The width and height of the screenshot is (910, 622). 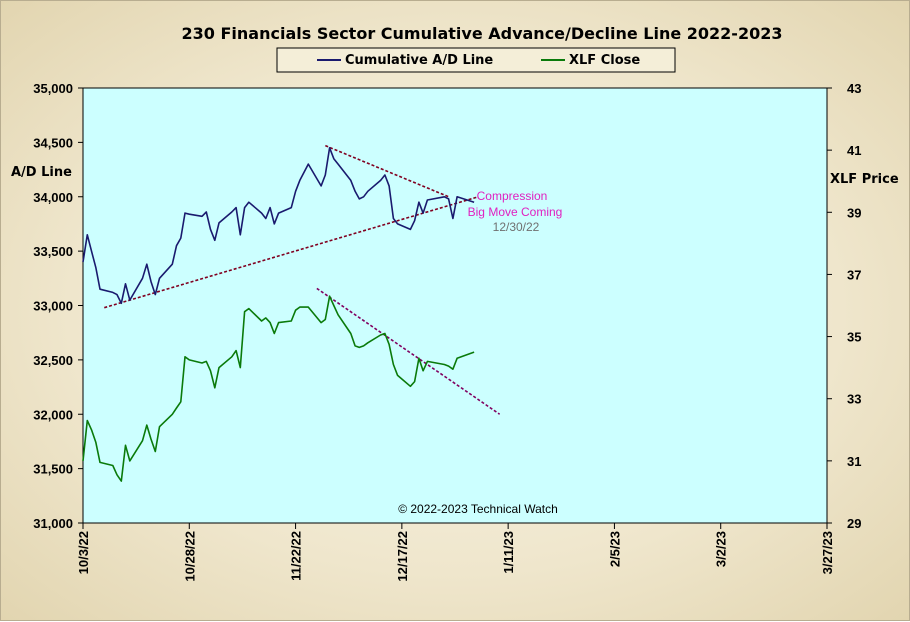 I want to click on right-axis: 29 31 33 35 37 39 41 43, so click(x=844, y=306).